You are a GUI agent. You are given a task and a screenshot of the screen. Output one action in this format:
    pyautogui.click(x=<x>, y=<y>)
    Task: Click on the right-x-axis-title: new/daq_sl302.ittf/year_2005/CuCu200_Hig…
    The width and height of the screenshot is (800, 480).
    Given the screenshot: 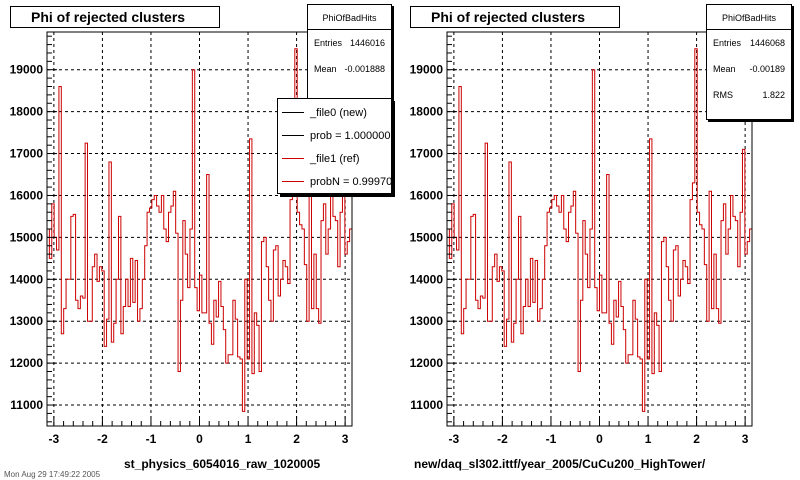 What is the action you would take?
    pyautogui.click(x=560, y=464)
    